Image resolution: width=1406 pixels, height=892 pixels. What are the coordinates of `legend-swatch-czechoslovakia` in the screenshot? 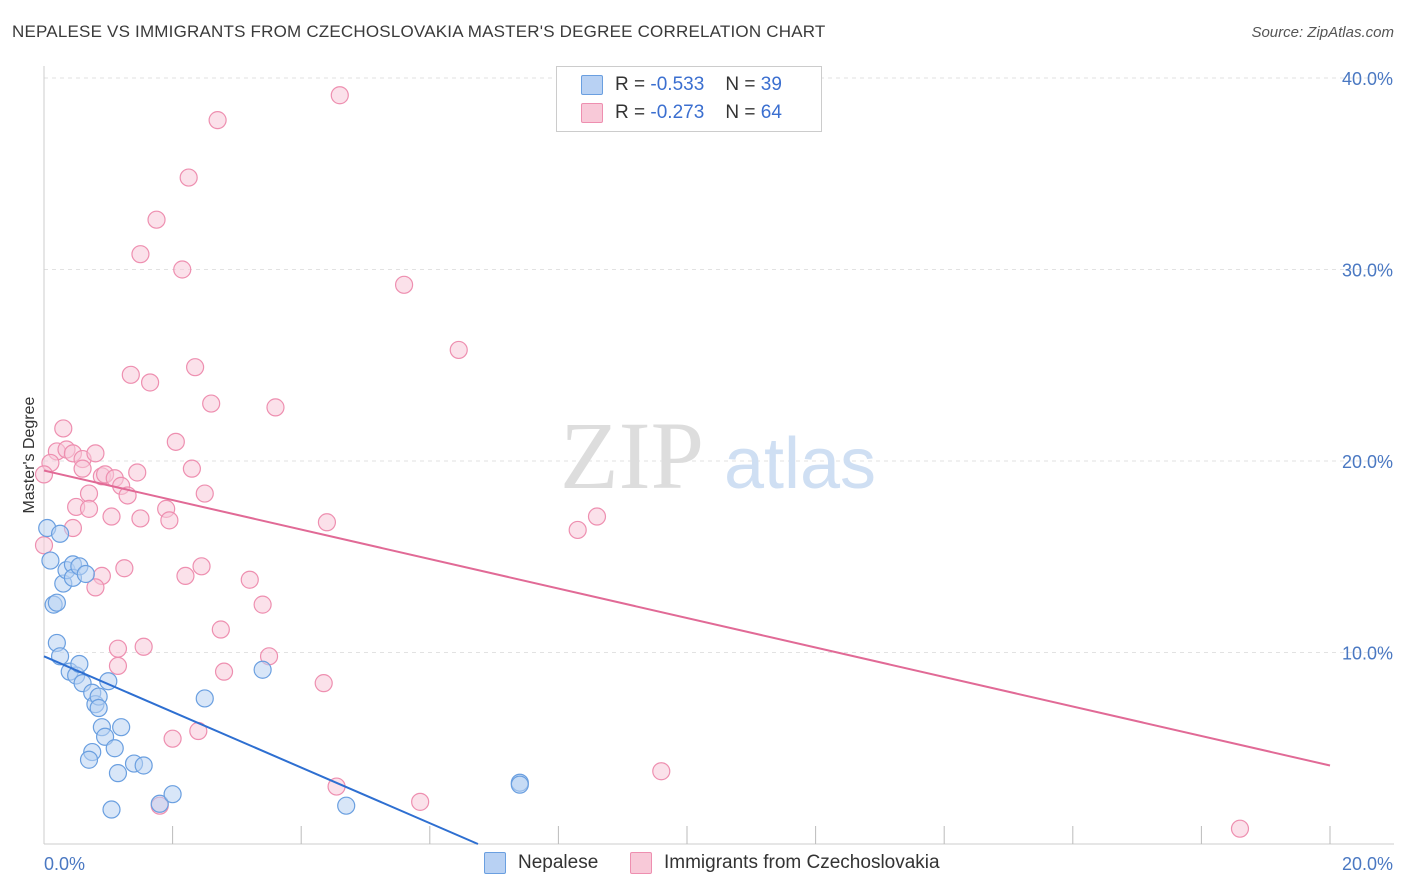 It's located at (592, 112).